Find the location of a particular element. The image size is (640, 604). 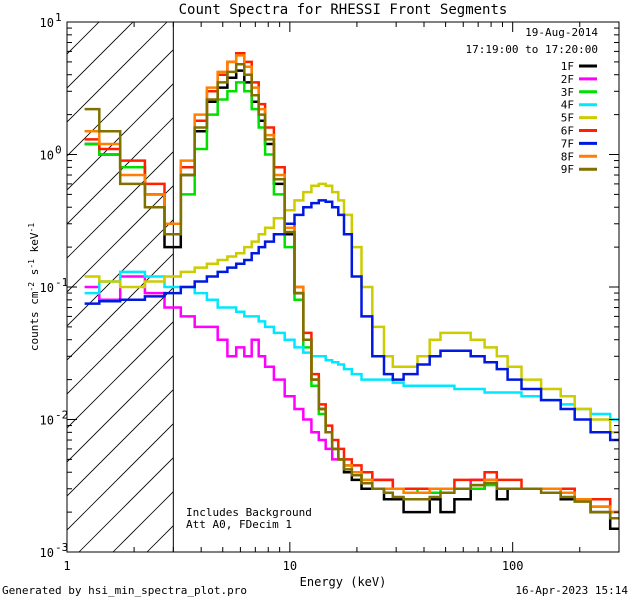

annotation-attenuator: Att A0, FDecim 1 is located at coordinates (239, 524).